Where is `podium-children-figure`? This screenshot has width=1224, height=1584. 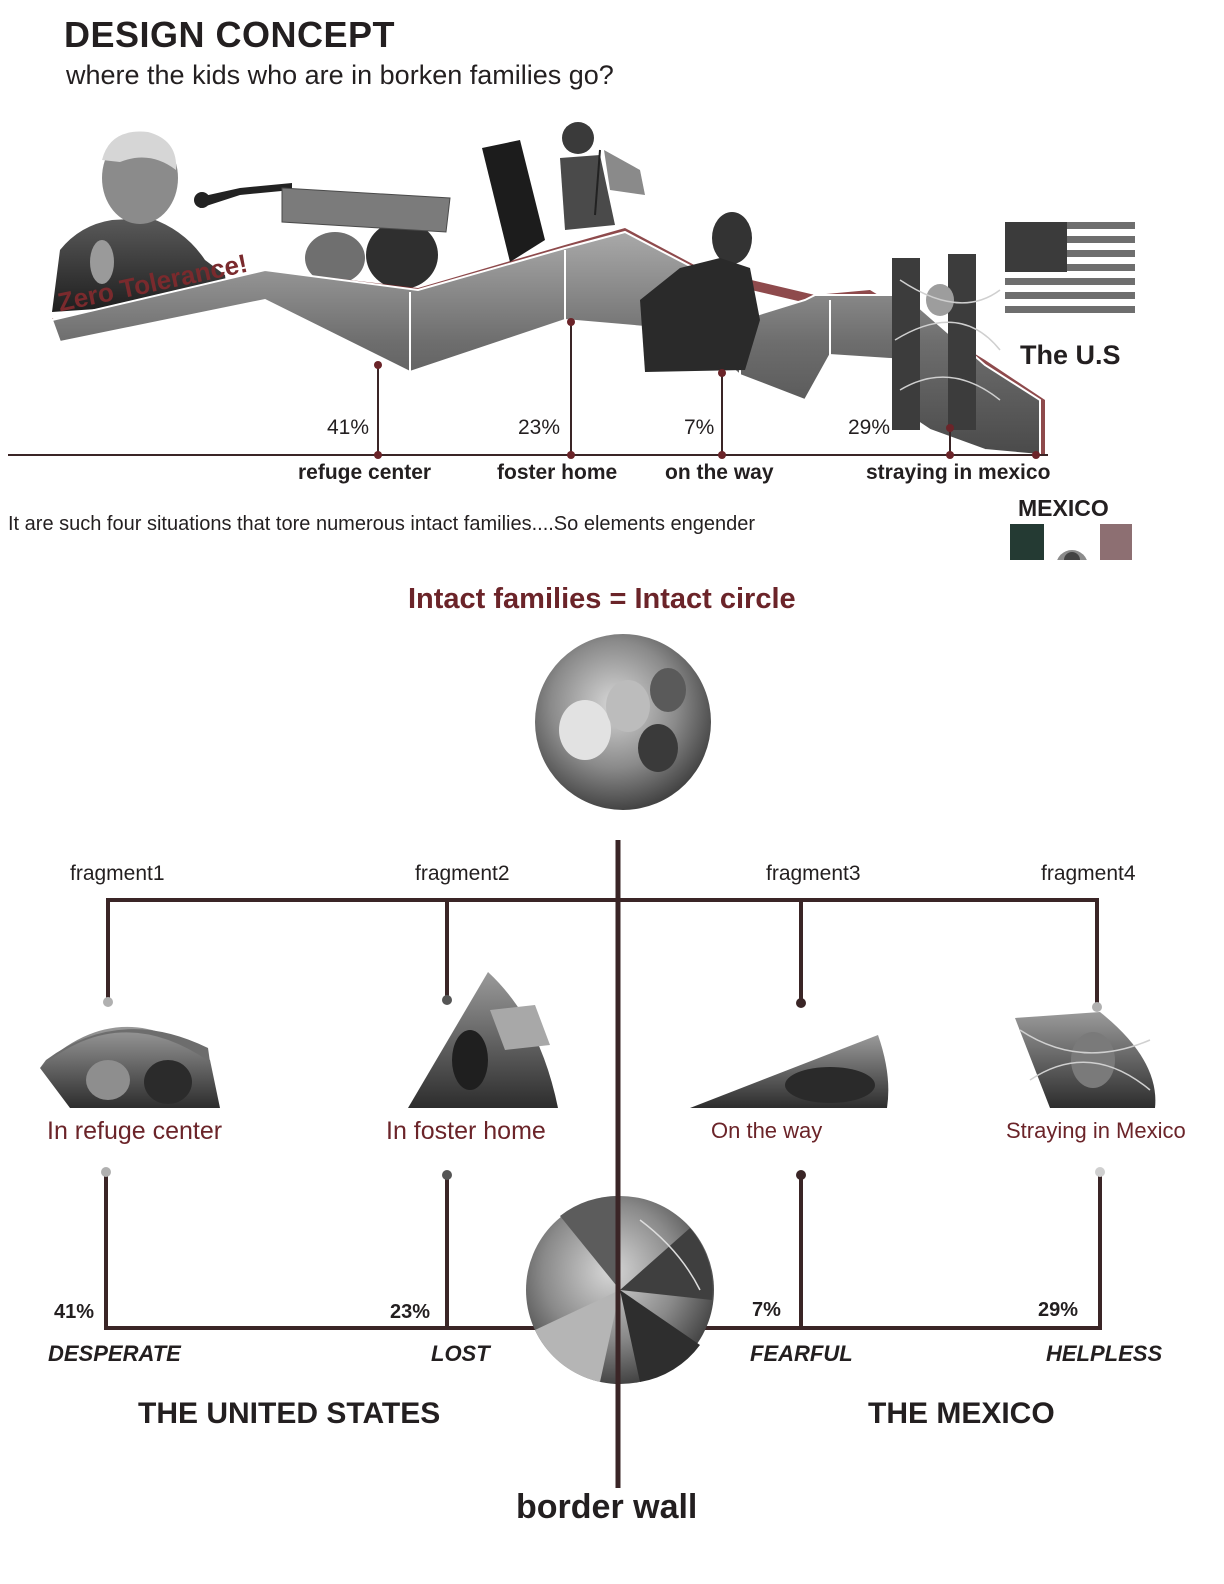 podium-children-figure is located at coordinates (366, 238).